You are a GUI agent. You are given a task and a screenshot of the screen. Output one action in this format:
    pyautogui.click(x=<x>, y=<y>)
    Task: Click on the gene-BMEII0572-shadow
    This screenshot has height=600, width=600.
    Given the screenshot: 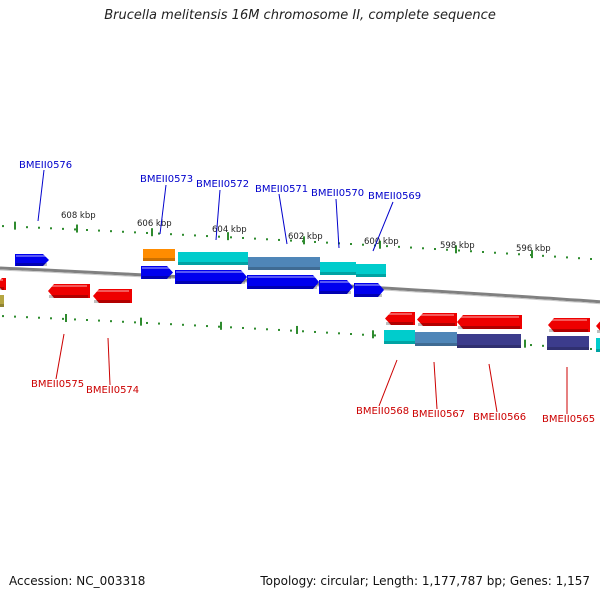 What is the action you would take?
    pyautogui.click(x=210, y=282)
    